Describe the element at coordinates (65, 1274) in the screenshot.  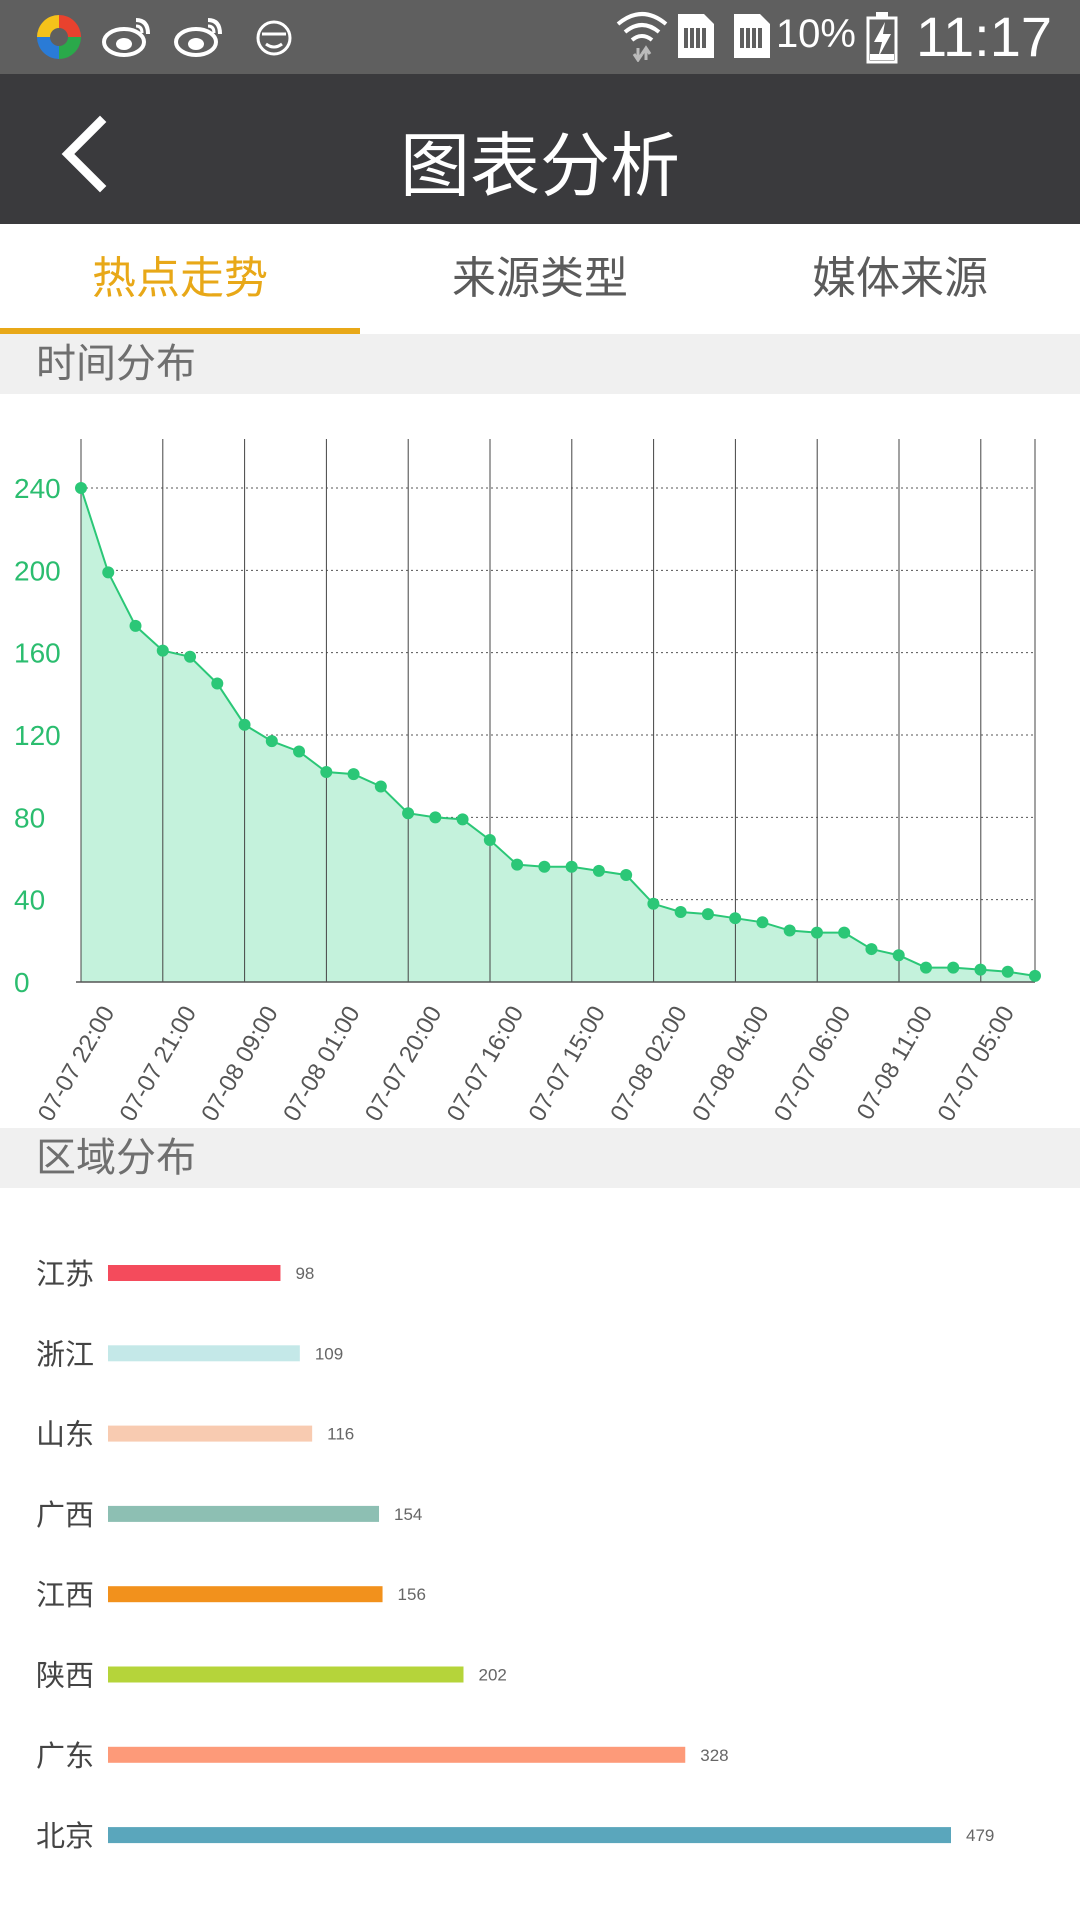
I see `bar-category-label: 江苏` at that location.